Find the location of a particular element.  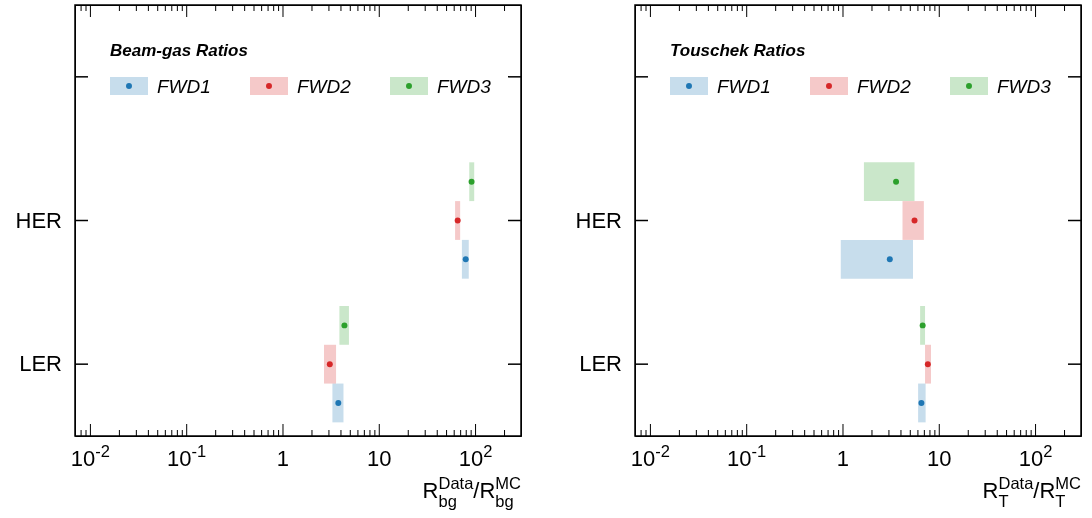

legend-title: Touschek Ratios is located at coordinates (738, 50).